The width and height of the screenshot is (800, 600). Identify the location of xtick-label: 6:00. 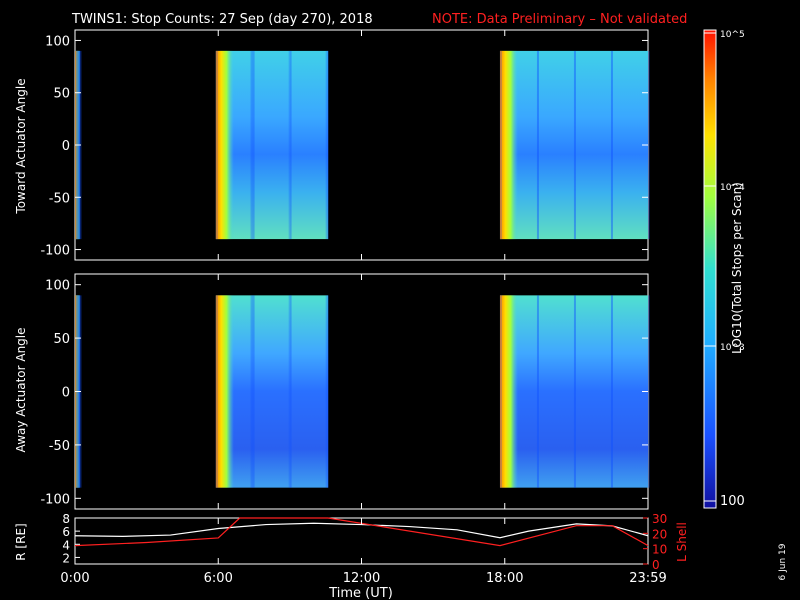
(218, 578).